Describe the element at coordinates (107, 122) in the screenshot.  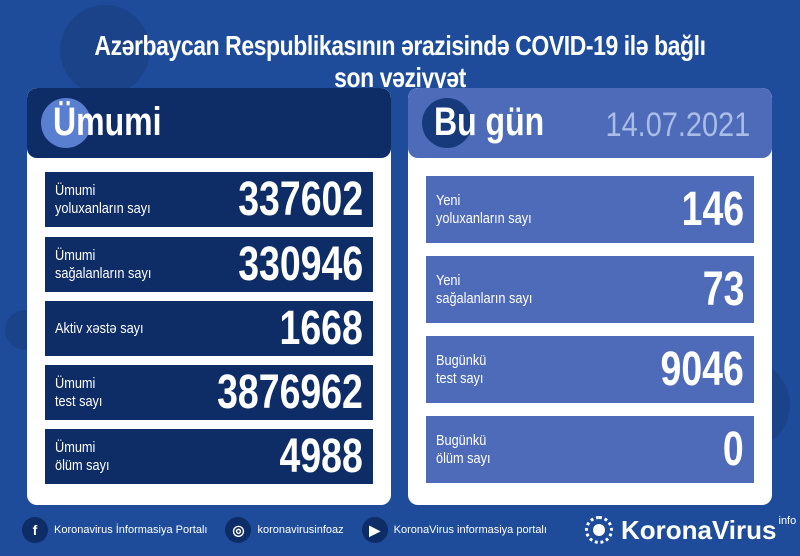
I see `total-heading: Ümumi` at that location.